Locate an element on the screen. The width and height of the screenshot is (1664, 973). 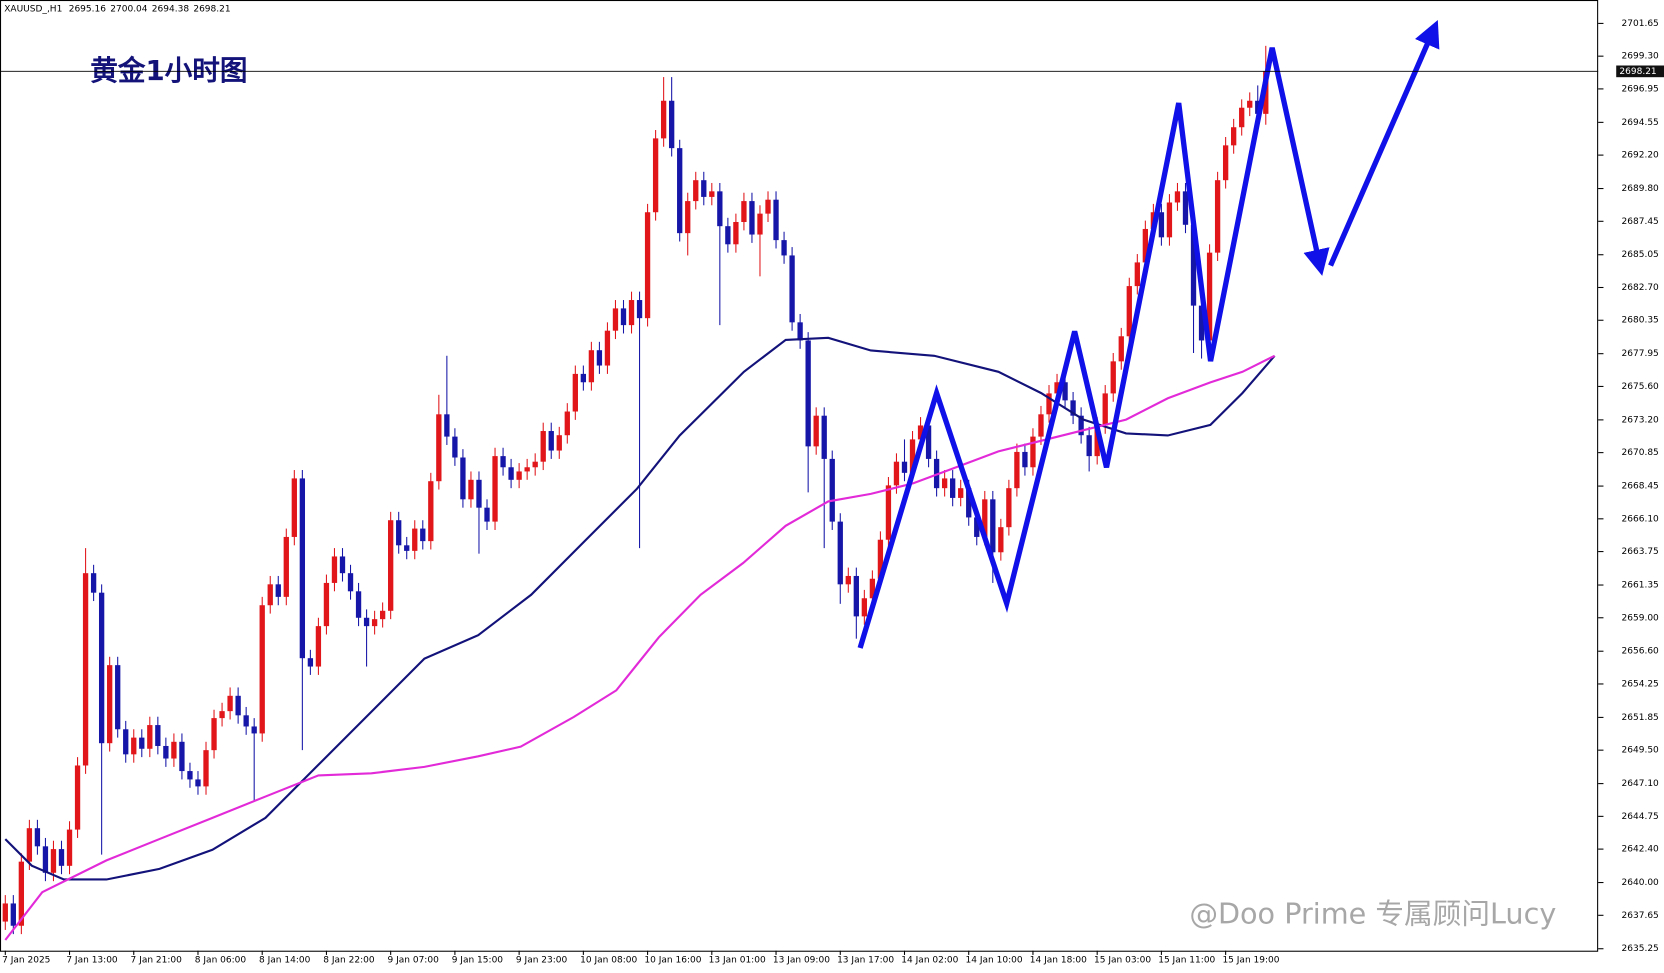
annotation-arrow is located at coordinates (1384, 143).